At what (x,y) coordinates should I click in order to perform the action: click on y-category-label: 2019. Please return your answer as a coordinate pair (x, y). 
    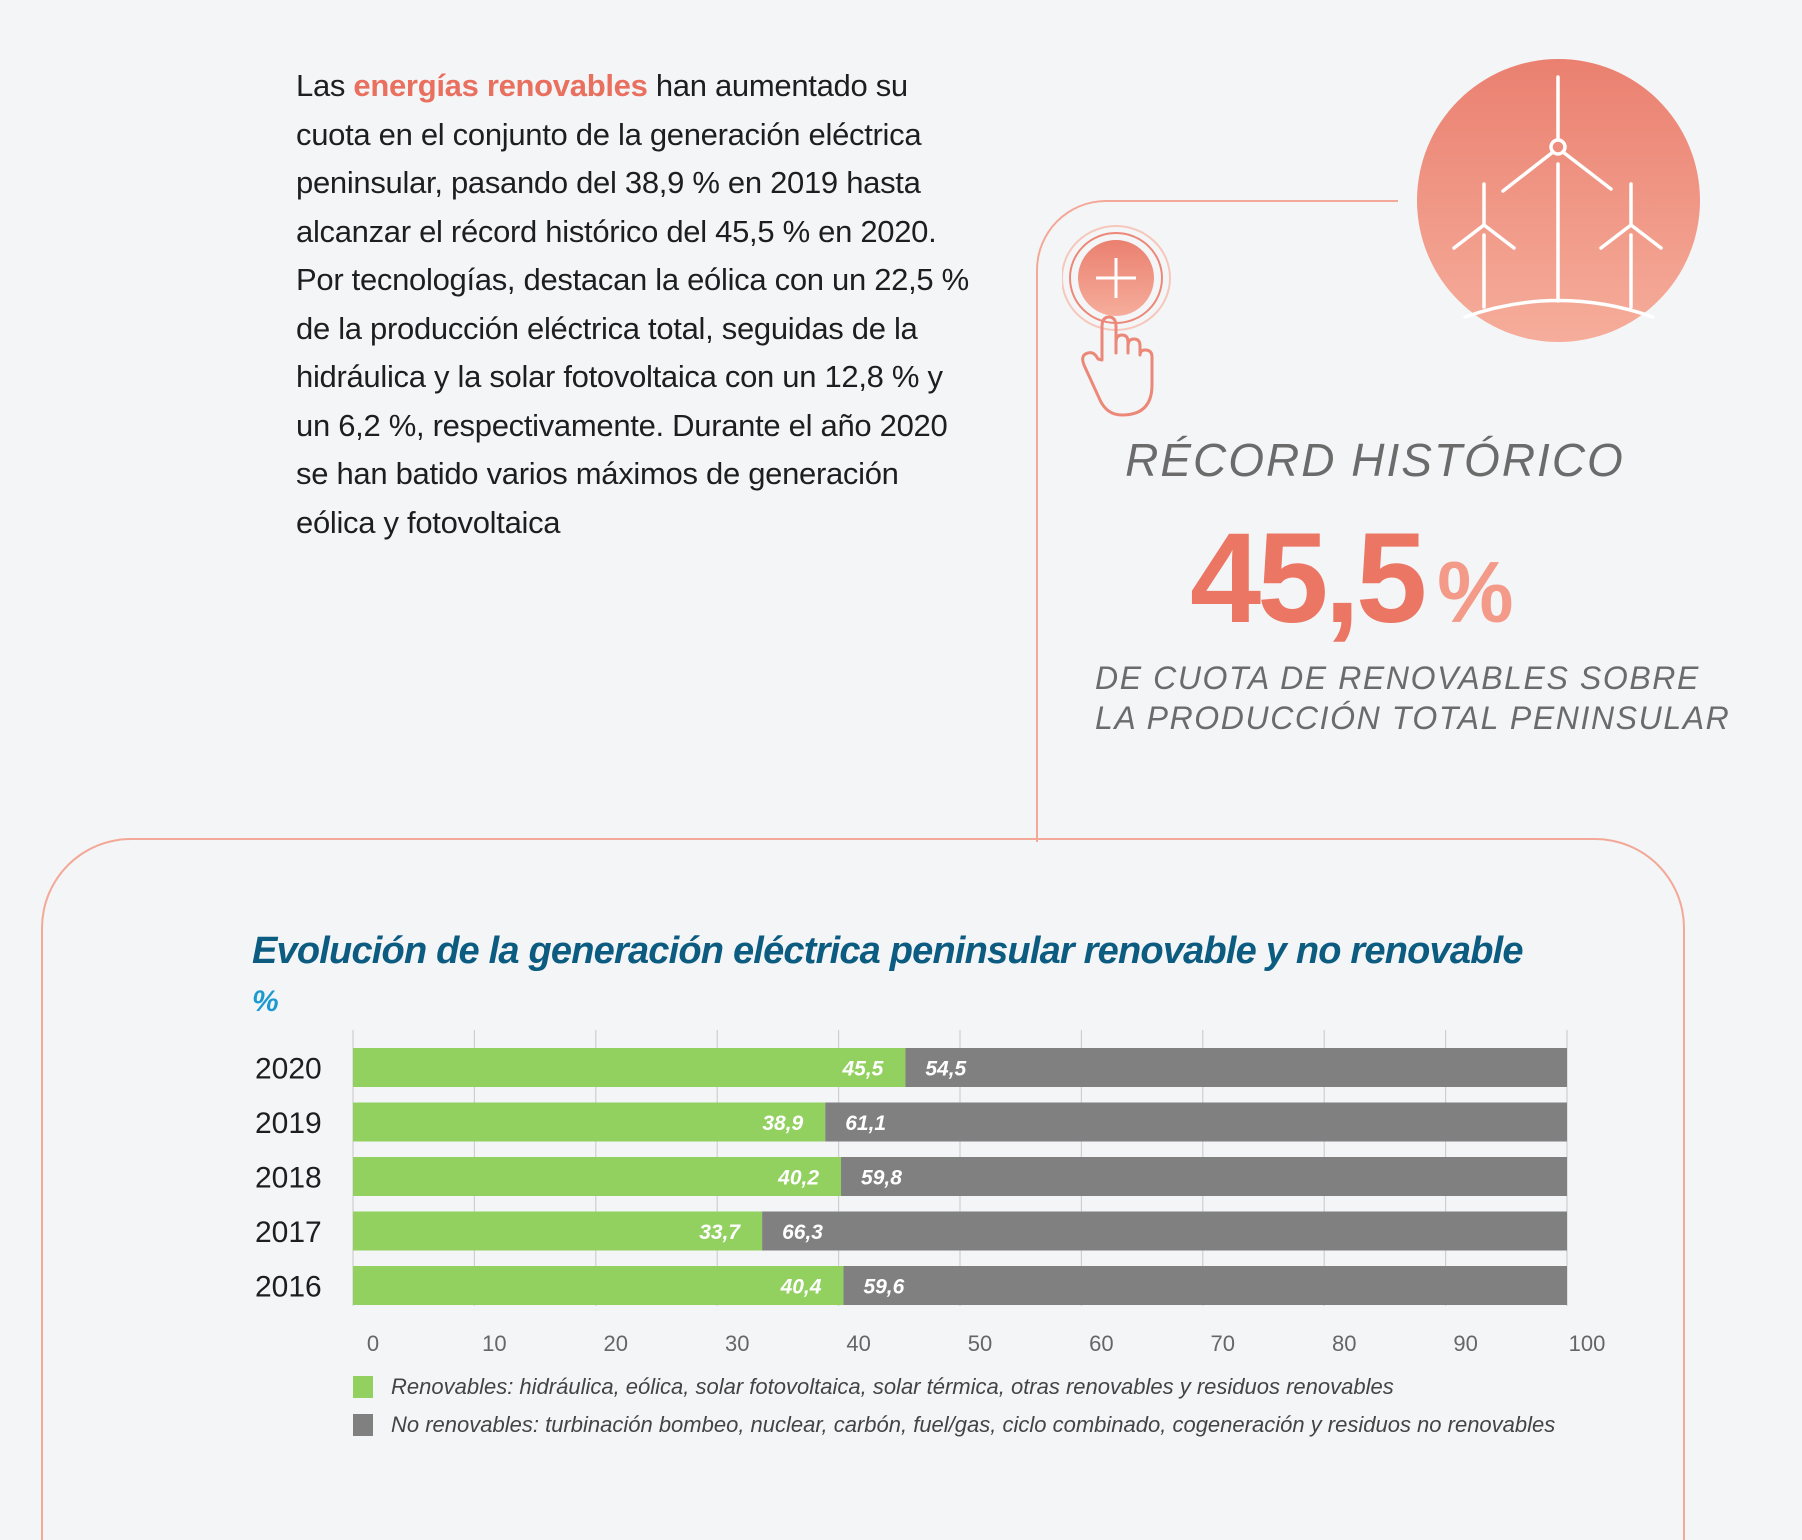
    Looking at the image, I should click on (288, 1123).